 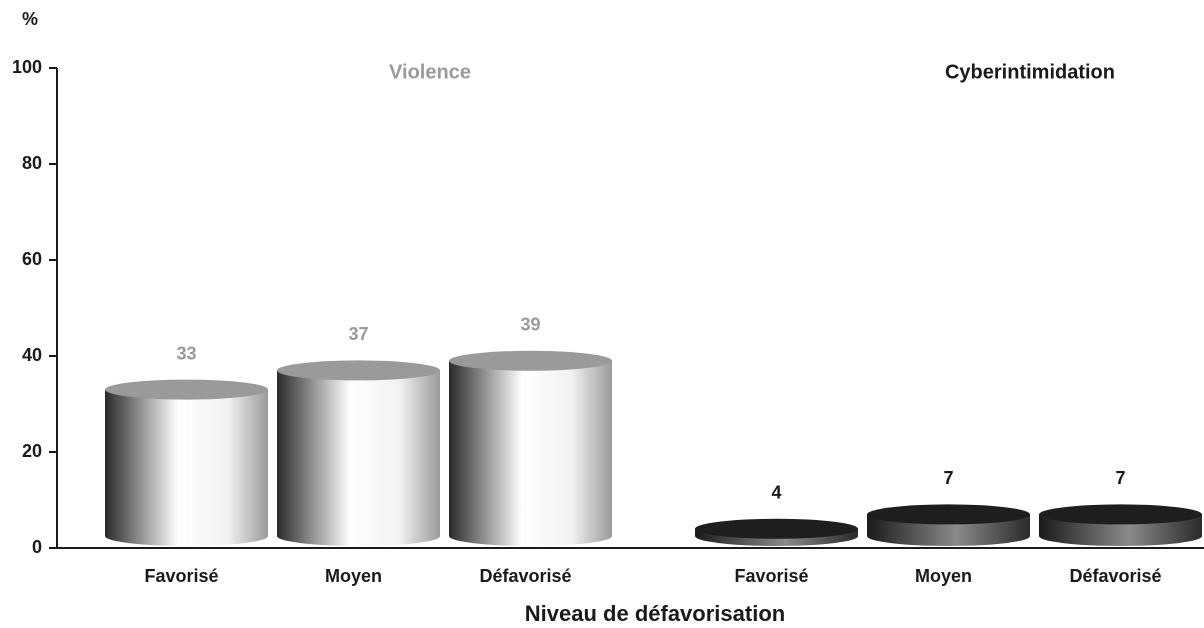 What do you see at coordinates (30, 19) in the screenshot?
I see `y-axis-label: %` at bounding box center [30, 19].